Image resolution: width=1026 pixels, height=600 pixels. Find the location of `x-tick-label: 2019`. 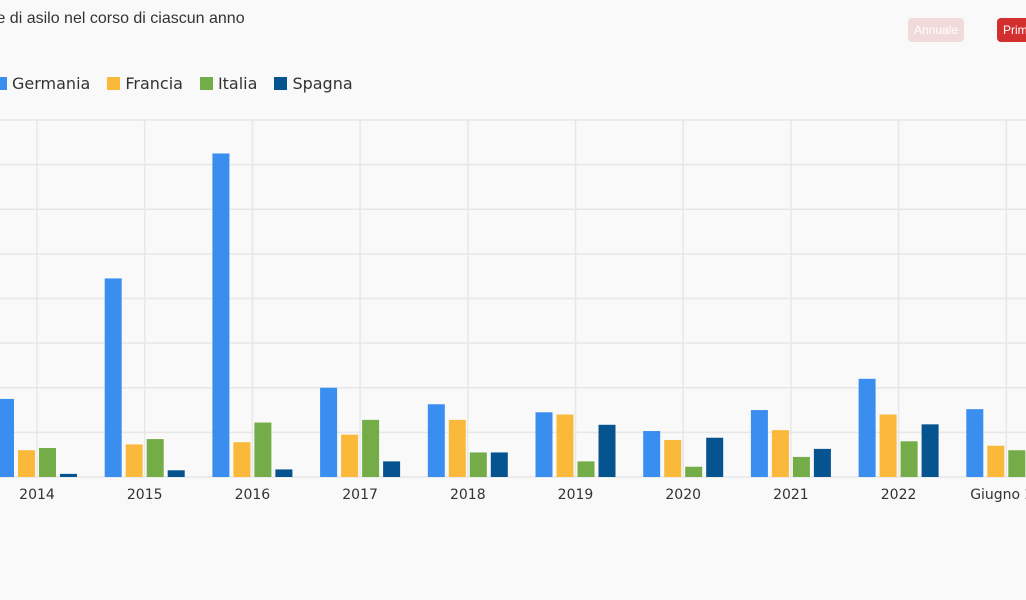

x-tick-label: 2019 is located at coordinates (576, 495).